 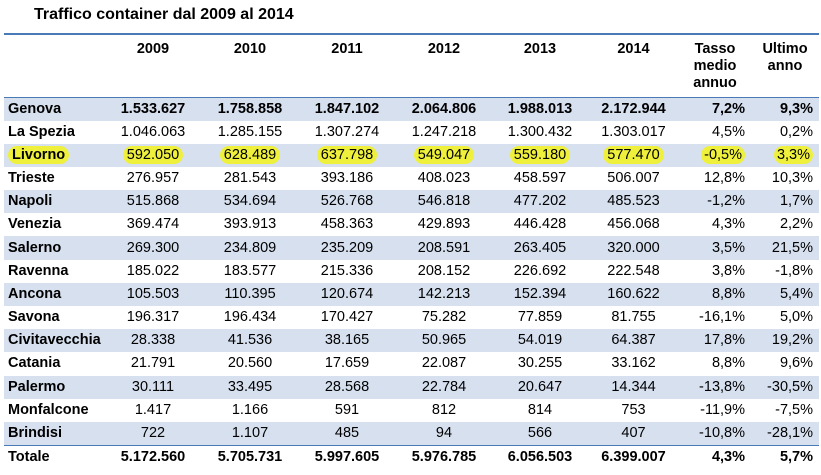 I want to click on value-cell: 812, so click(x=444, y=409).